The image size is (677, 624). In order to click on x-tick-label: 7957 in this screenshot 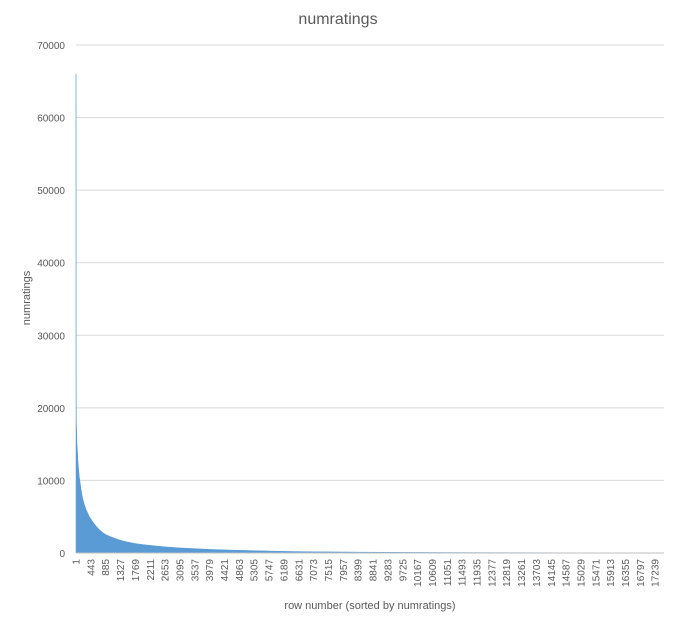, I will do `click(344, 570)`.